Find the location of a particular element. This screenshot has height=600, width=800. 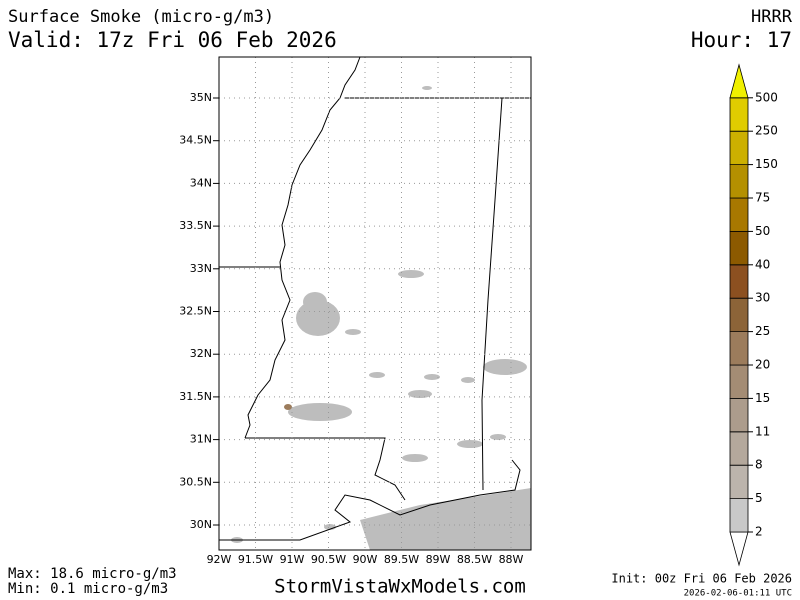

lat-label: 30N is located at coordinates (201, 524).